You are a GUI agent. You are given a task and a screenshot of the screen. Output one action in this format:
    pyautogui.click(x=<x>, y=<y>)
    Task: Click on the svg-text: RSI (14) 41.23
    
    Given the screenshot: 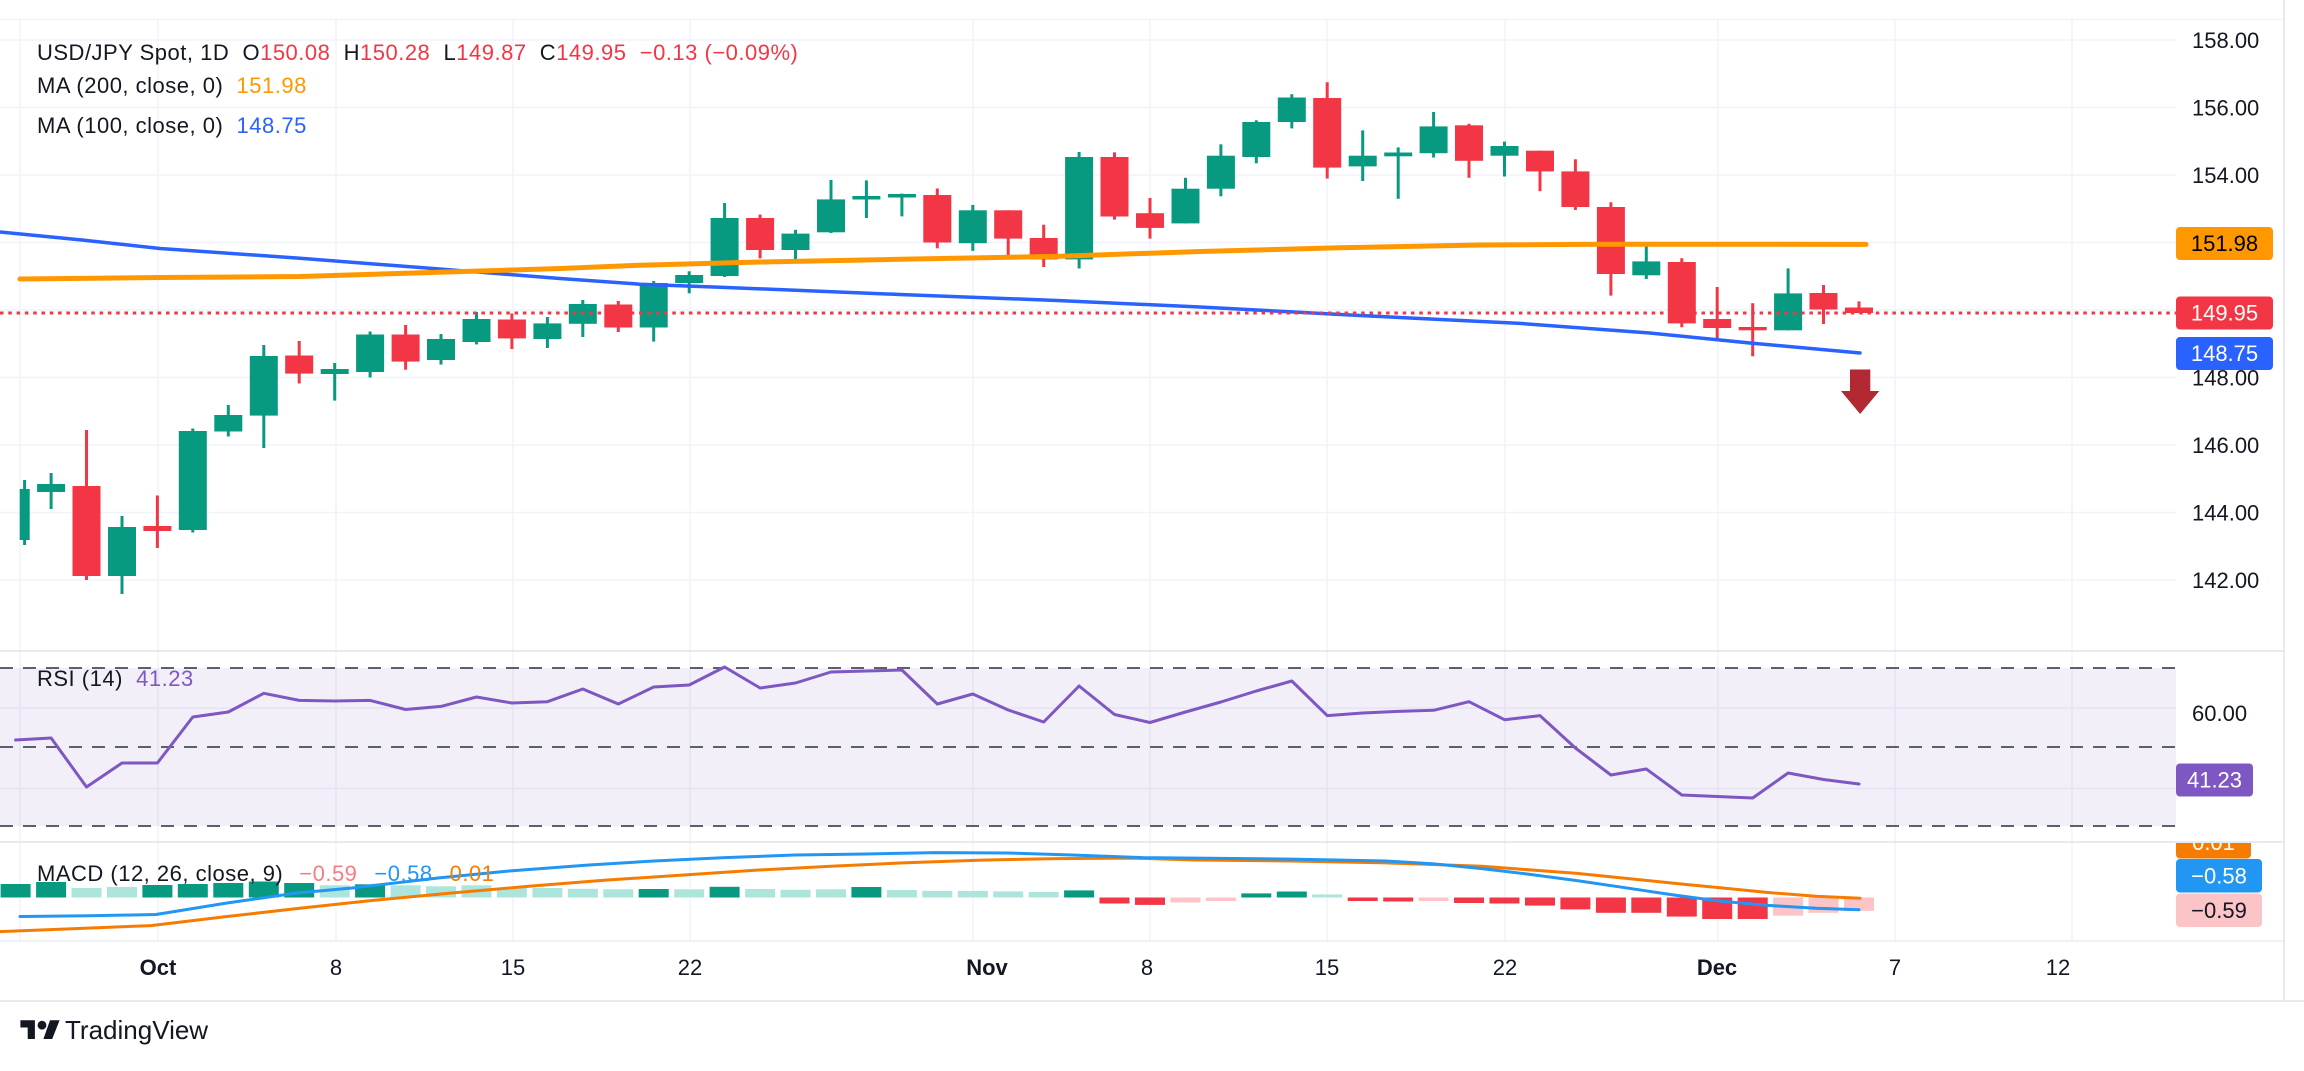 What is the action you would take?
    pyautogui.click(x=115, y=678)
    